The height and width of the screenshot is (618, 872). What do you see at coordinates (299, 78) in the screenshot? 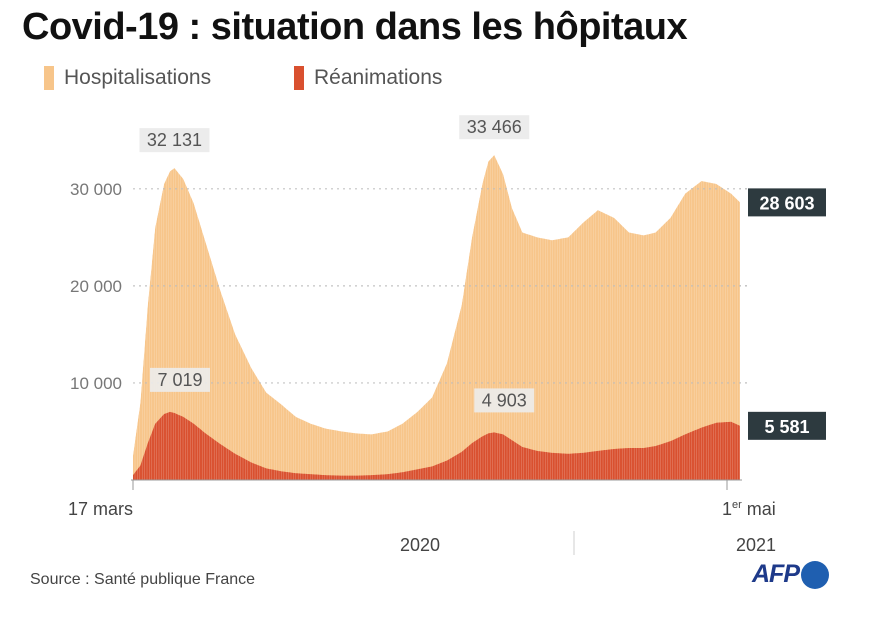
I see `legend-swatch-reanimations` at bounding box center [299, 78].